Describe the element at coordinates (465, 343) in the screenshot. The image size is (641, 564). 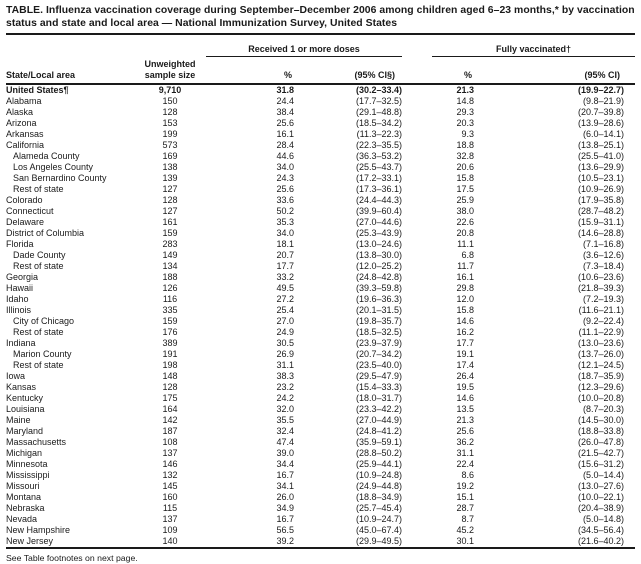
I see `fully-pct-cell: 17.7` at that location.